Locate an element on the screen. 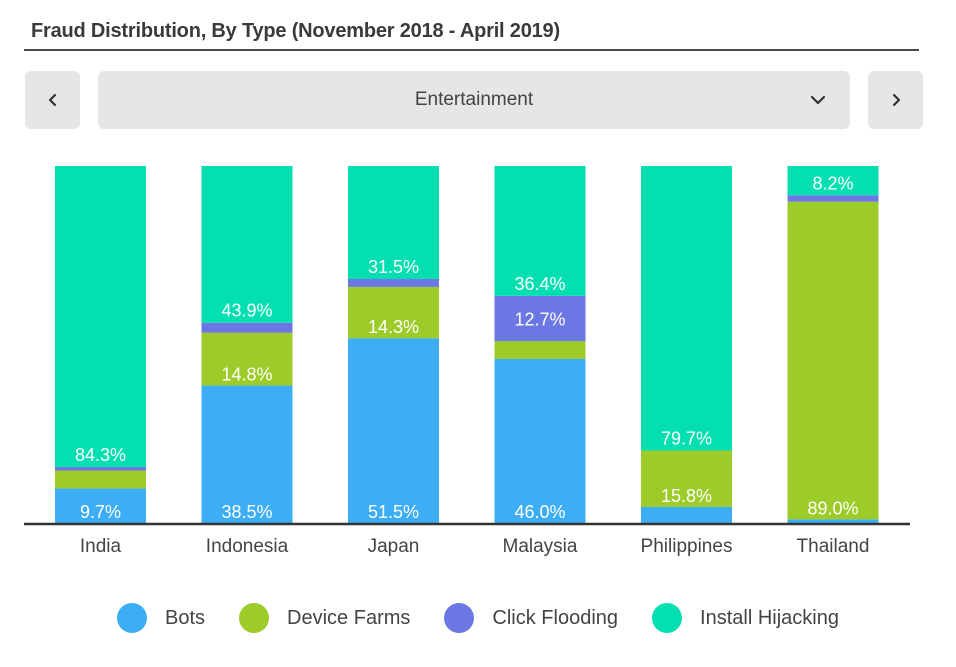  previous-category-button is located at coordinates (52, 100).